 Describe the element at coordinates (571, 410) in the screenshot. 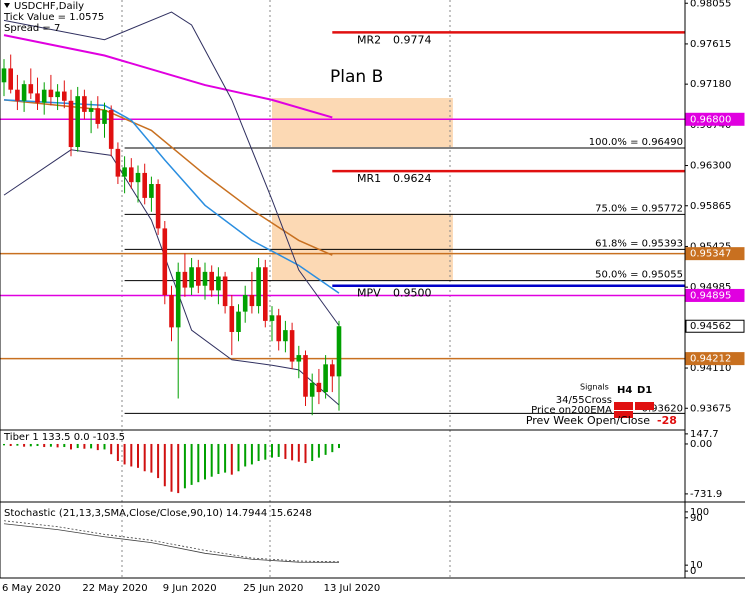

I see `signal-row: Price on200EMA` at that location.